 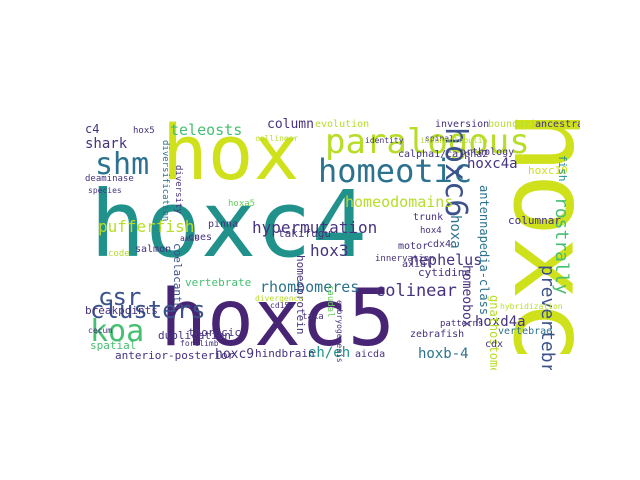 What do you see at coordinates (444, 272) in the screenshot?
I see `word-cytidine: cytidine` at bounding box center [444, 272].